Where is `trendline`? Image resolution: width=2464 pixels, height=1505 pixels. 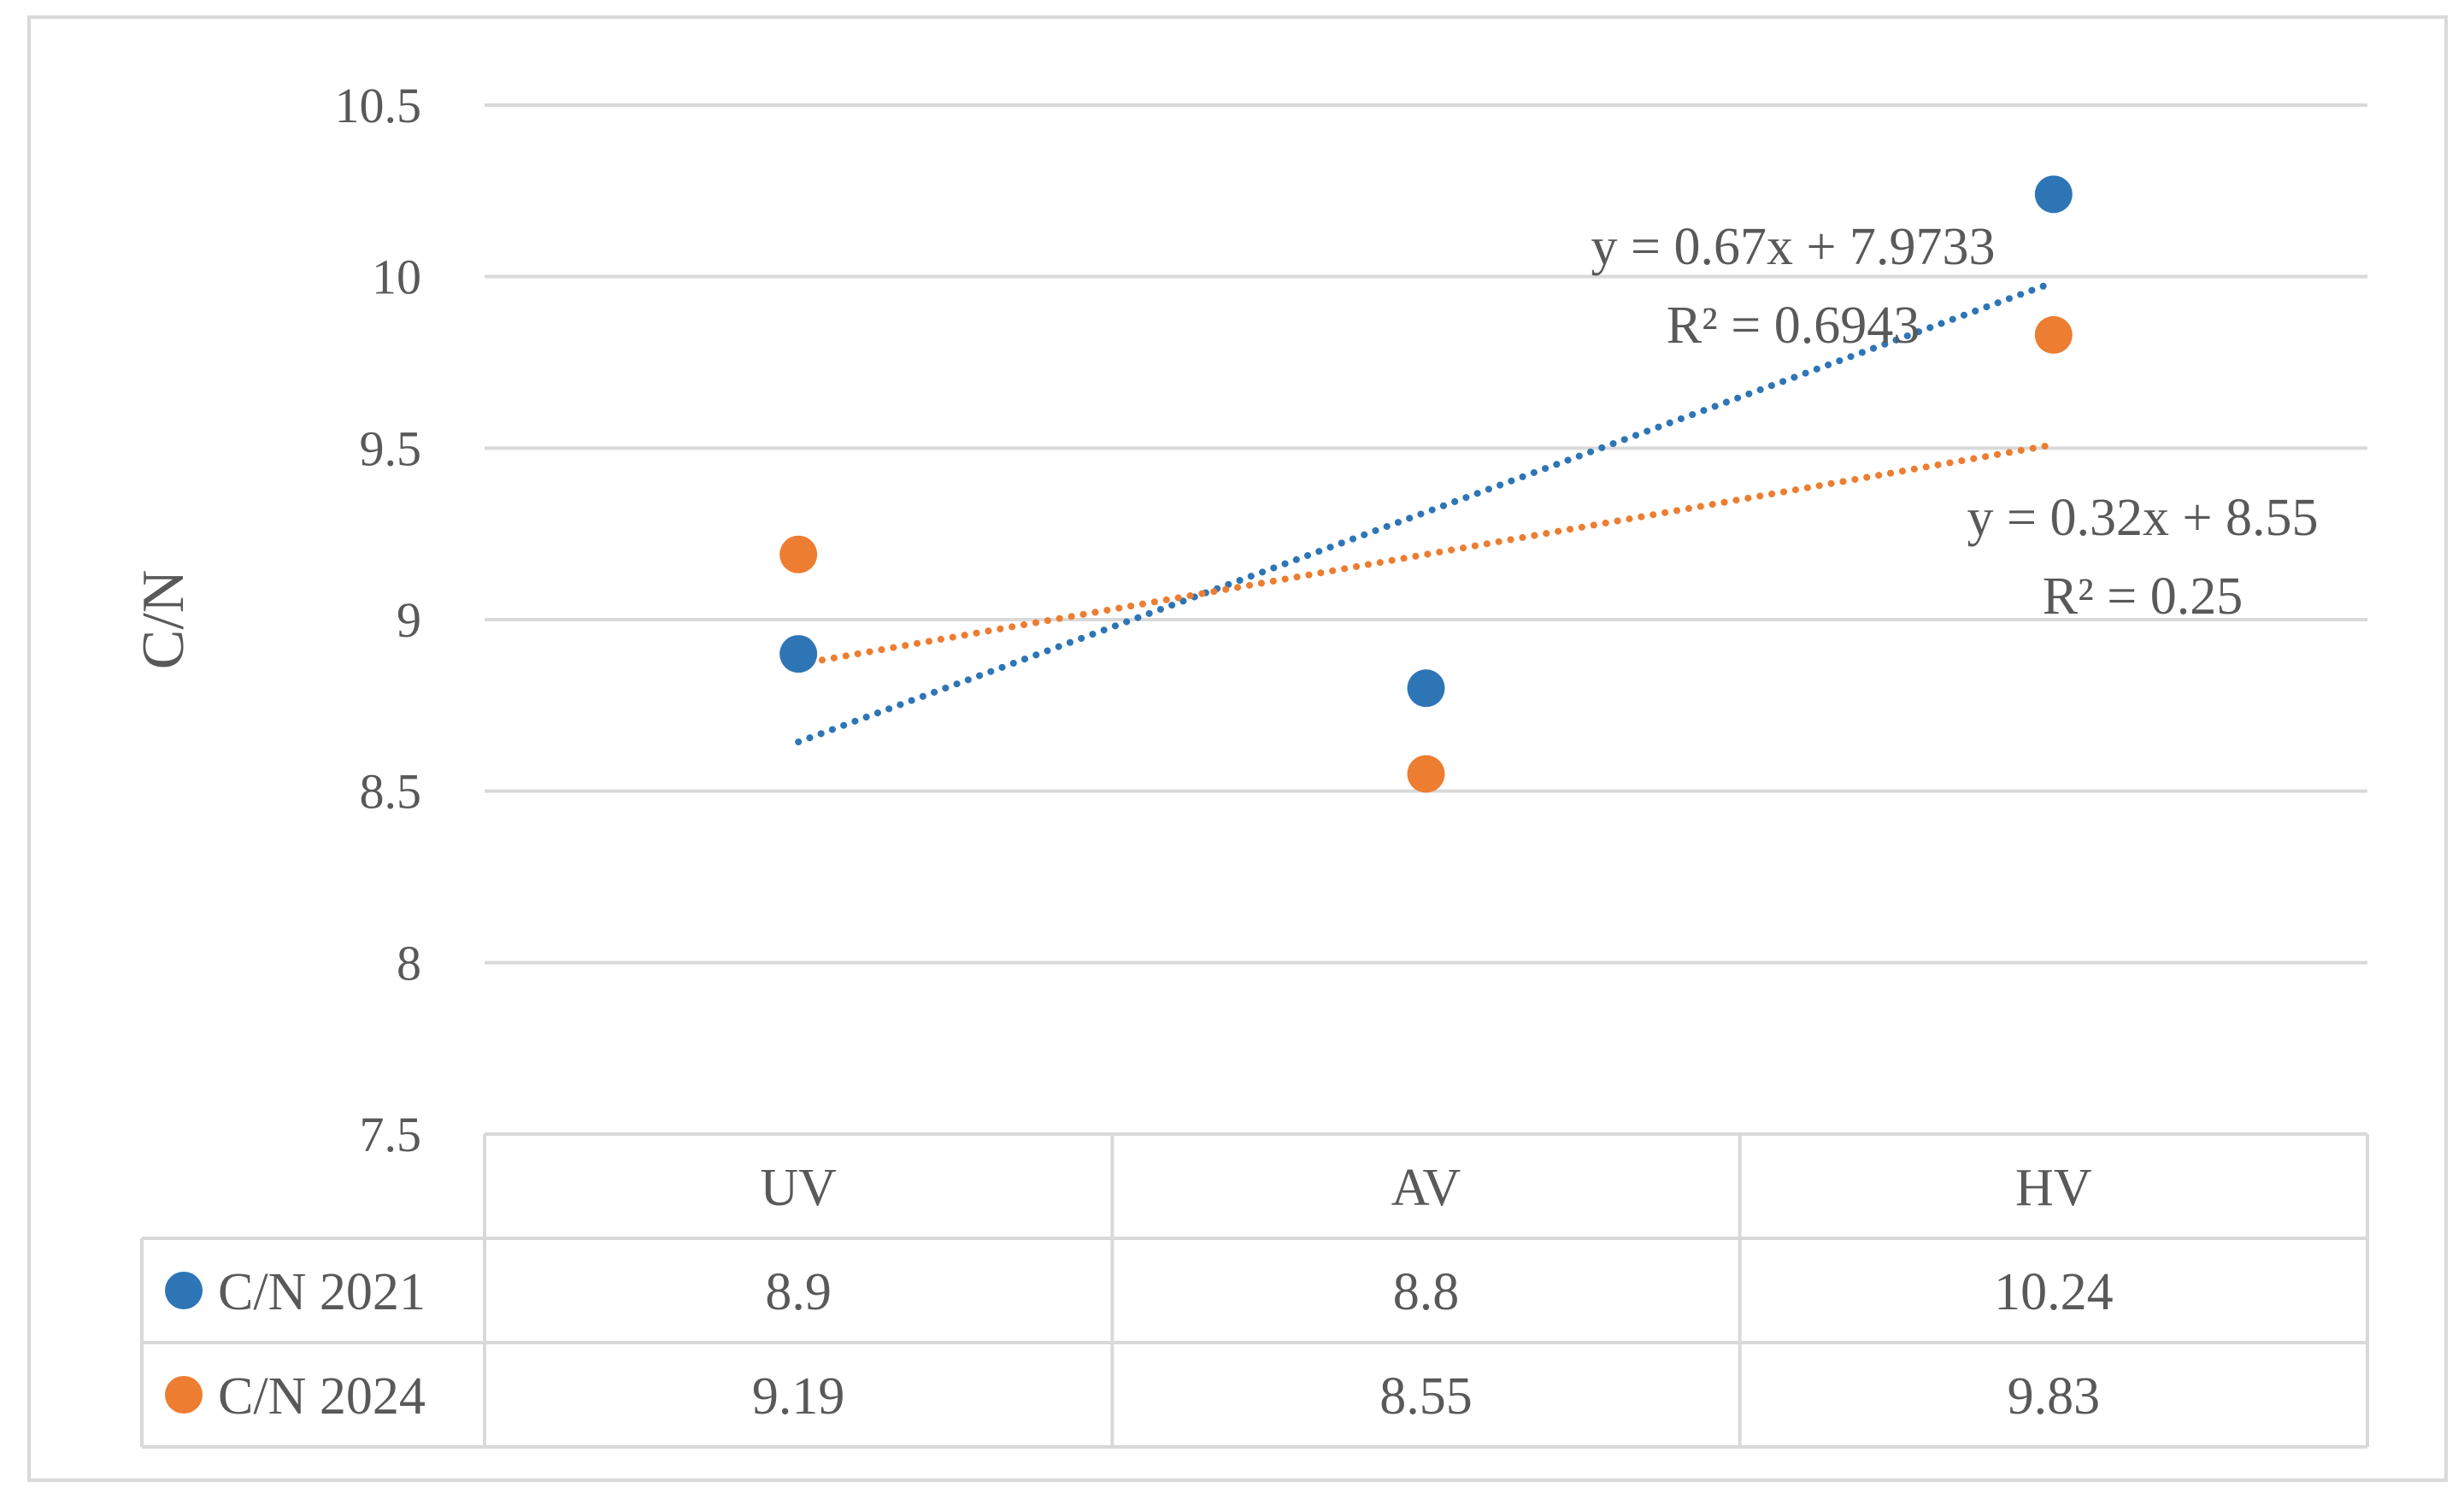
trendline is located at coordinates (1426, 554).